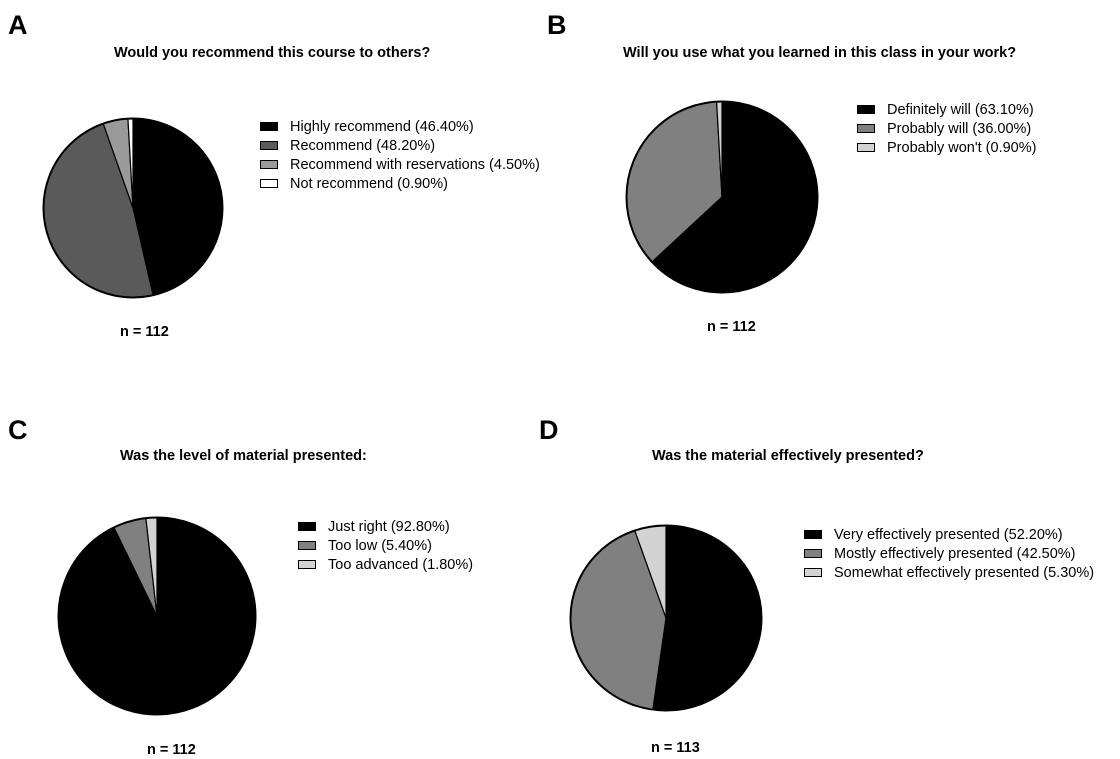 The height and width of the screenshot is (759, 1120). What do you see at coordinates (959, 128) in the screenshot?
I see `legend-label: Probably will (36.00%)` at bounding box center [959, 128].